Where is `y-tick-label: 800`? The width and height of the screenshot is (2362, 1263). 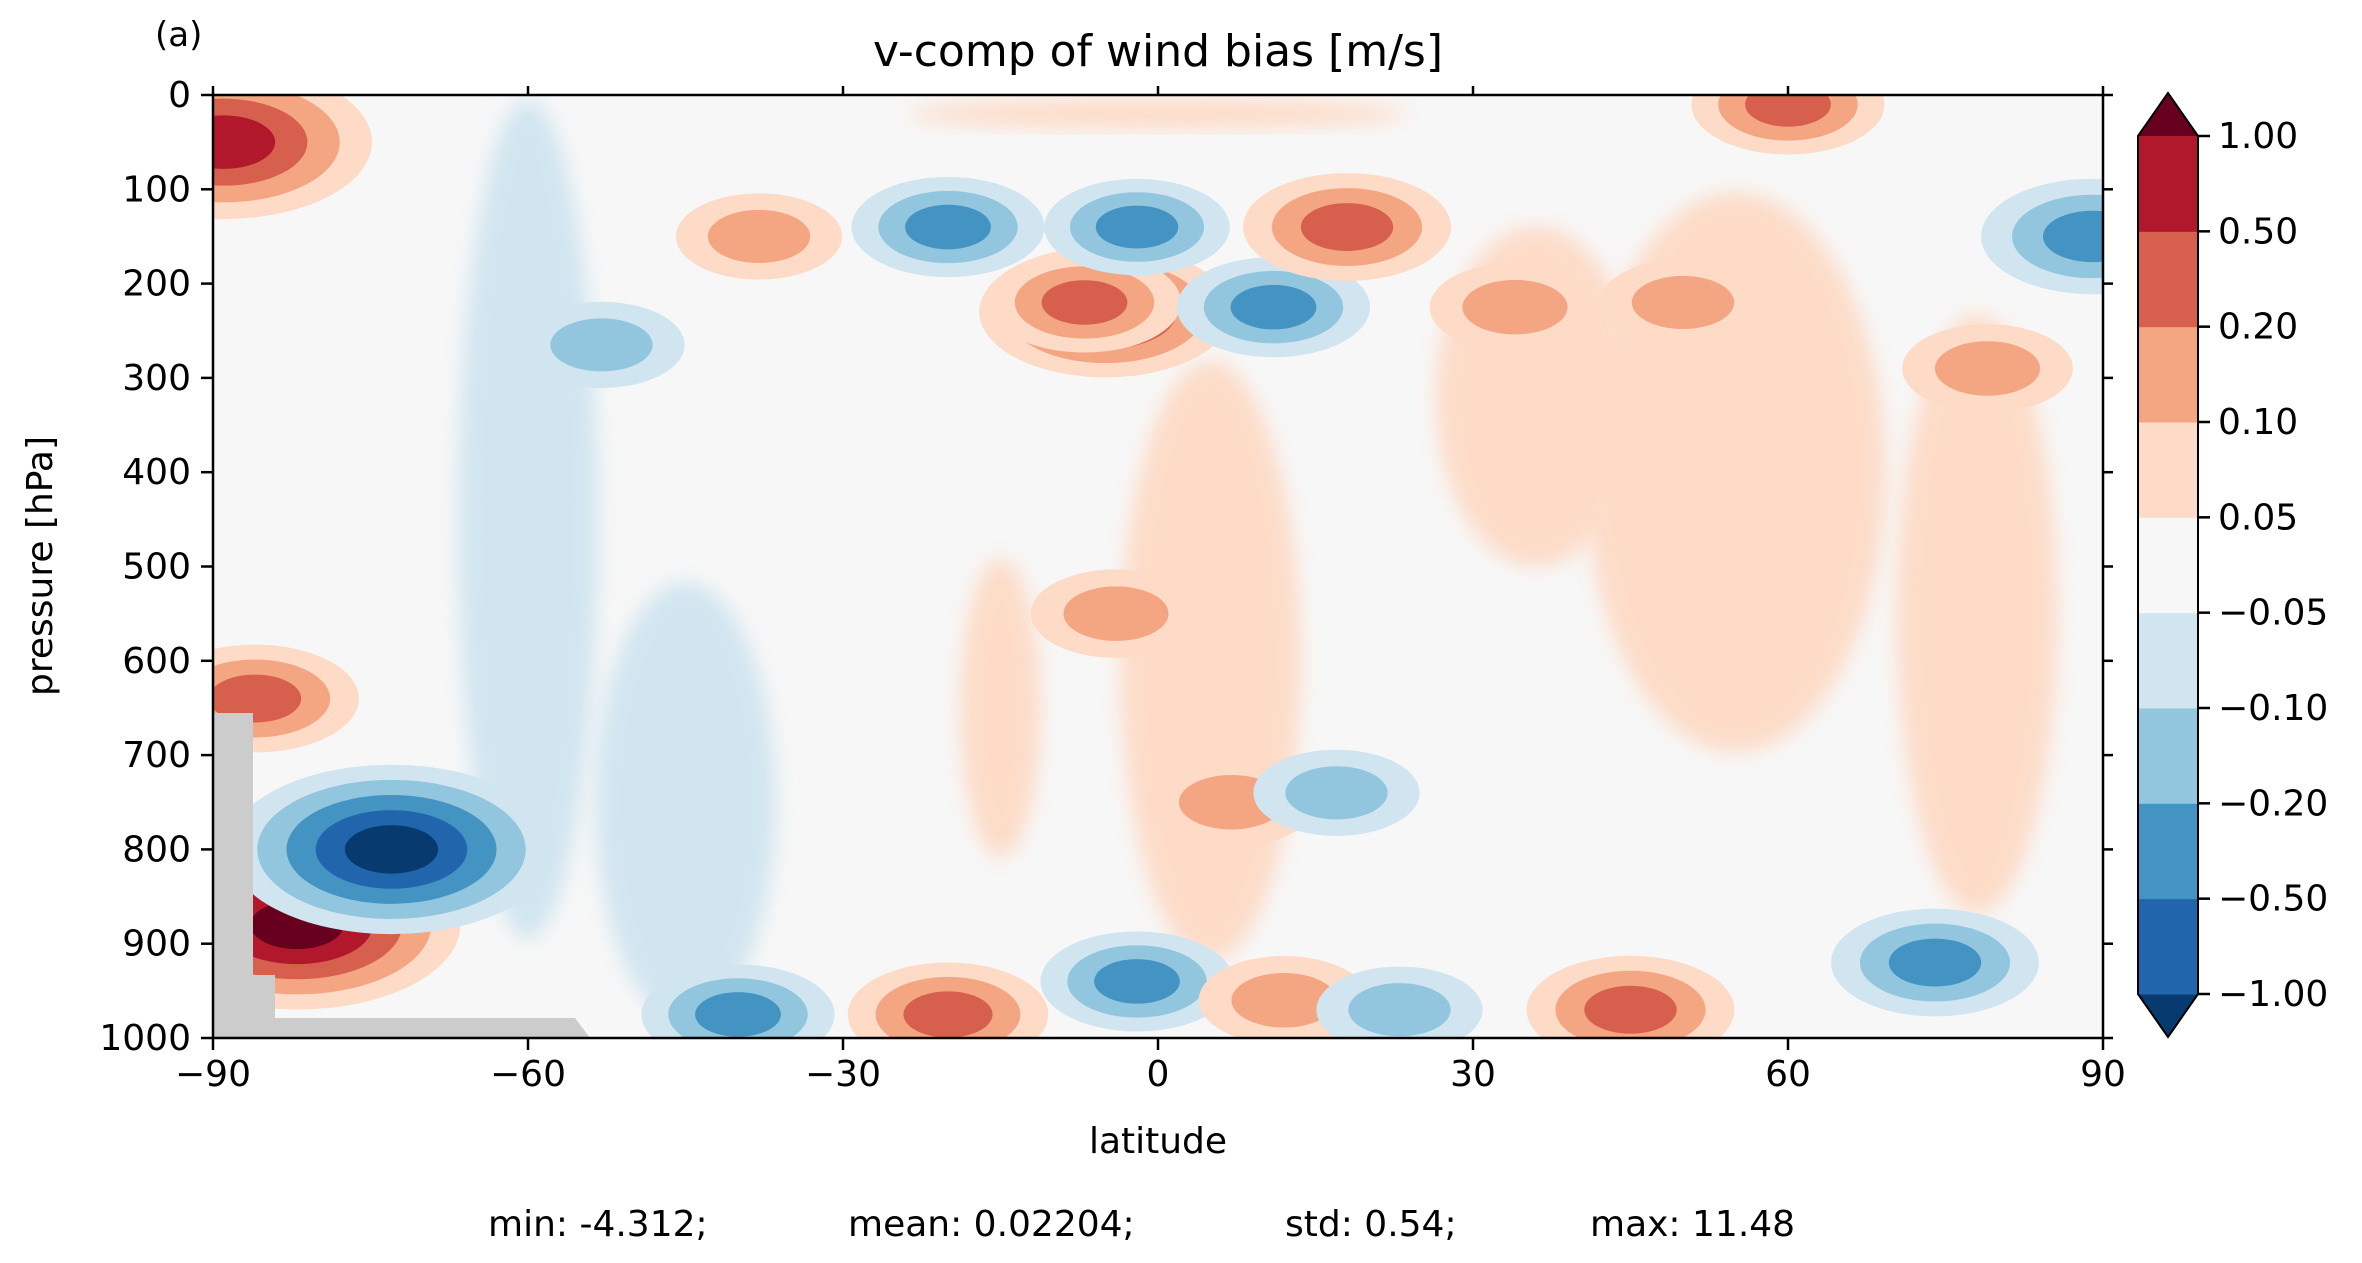 y-tick-label: 800 is located at coordinates (156, 849).